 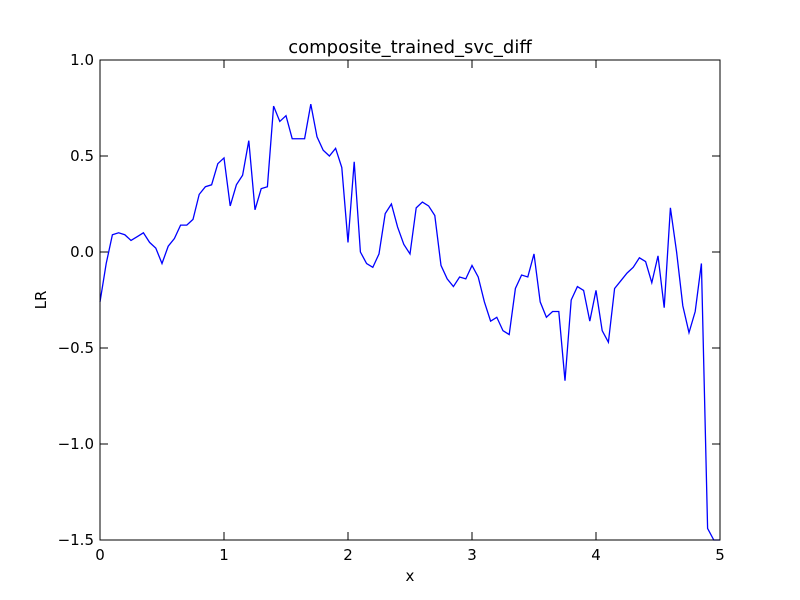 I want to click on y-tick-label: −1.5, so click(x=76, y=540).